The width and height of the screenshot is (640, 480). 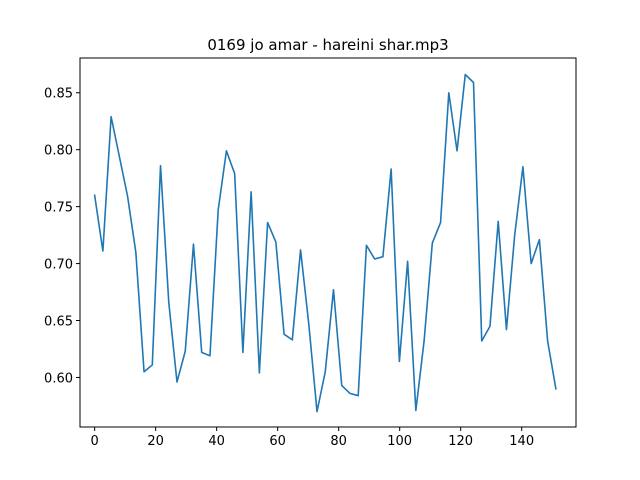 I want to click on chart-title: 0169 jo amar - hareini shar.mp3, so click(x=327, y=45).